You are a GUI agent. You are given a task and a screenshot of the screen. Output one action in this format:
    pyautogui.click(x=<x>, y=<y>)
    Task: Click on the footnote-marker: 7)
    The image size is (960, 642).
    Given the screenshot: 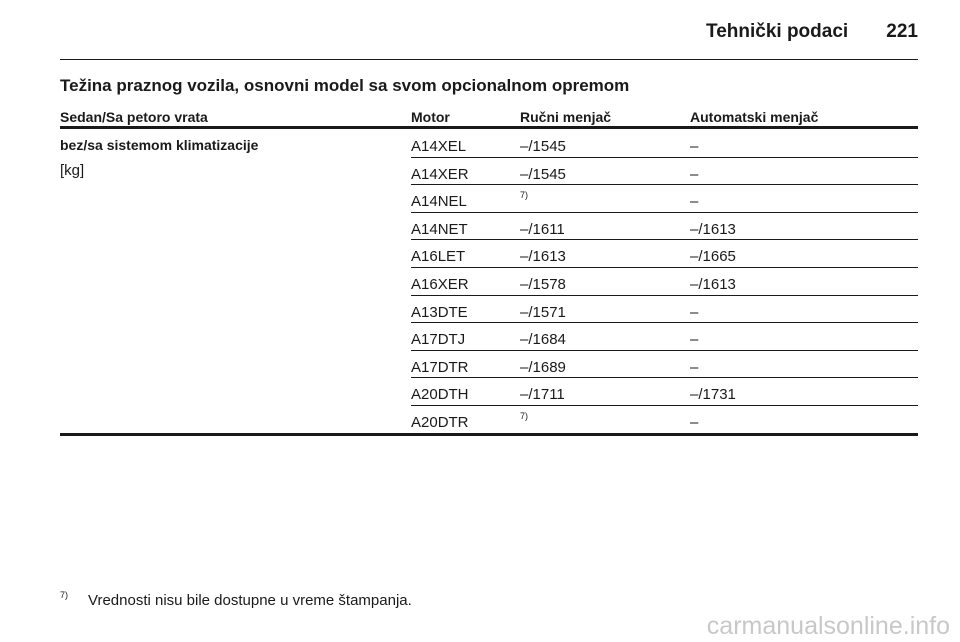 What is the action you would take?
    pyautogui.click(x=64, y=595)
    